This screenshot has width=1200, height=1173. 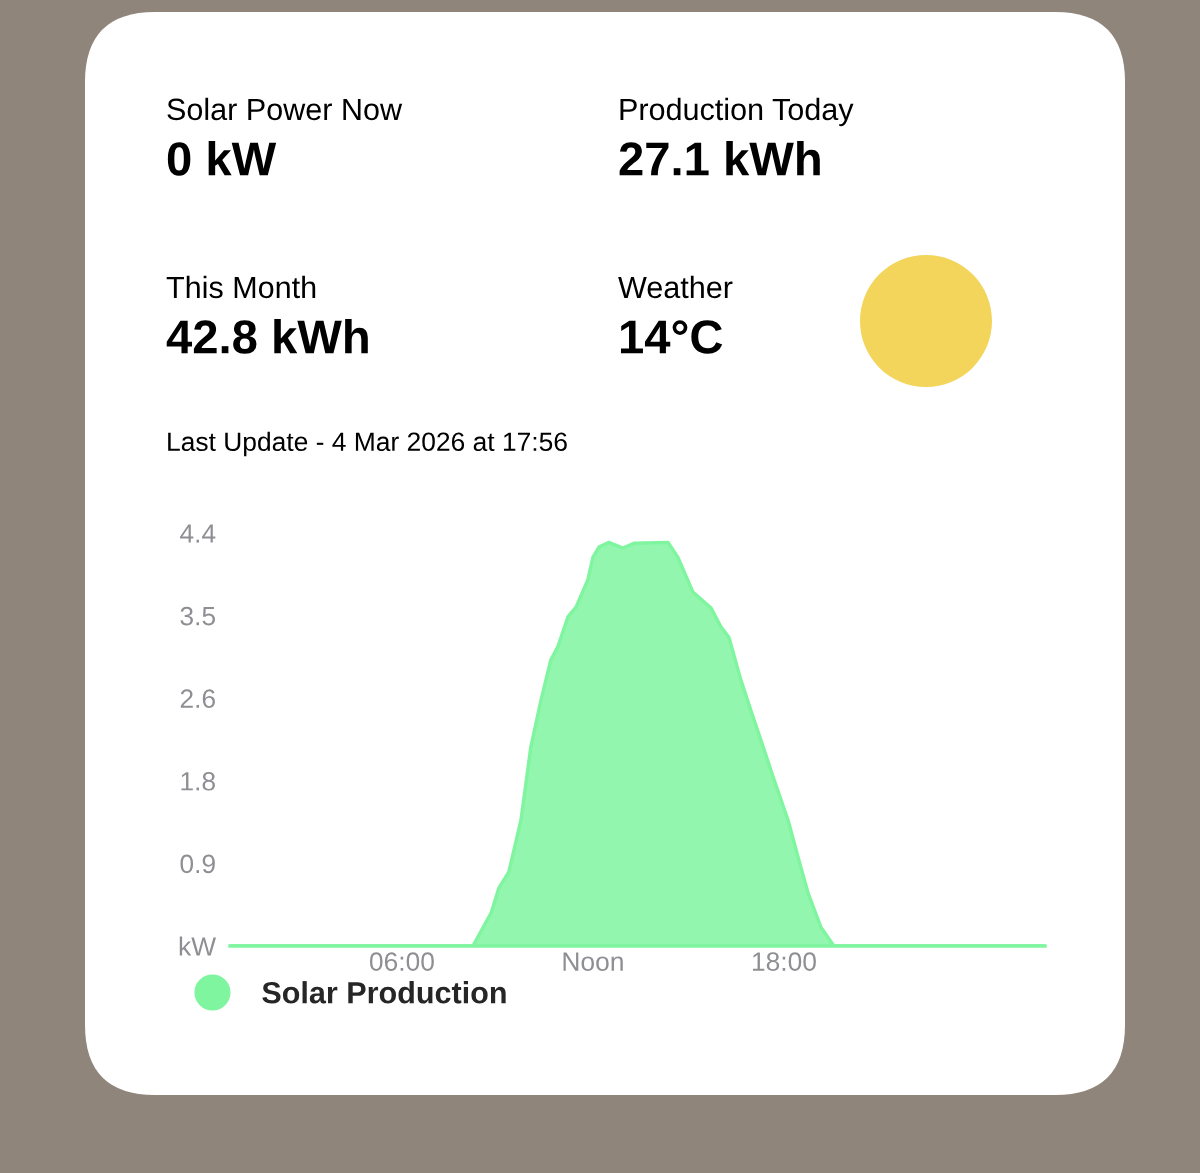 What do you see at coordinates (197, 699) in the screenshot?
I see `y-tick-label: 2.6` at bounding box center [197, 699].